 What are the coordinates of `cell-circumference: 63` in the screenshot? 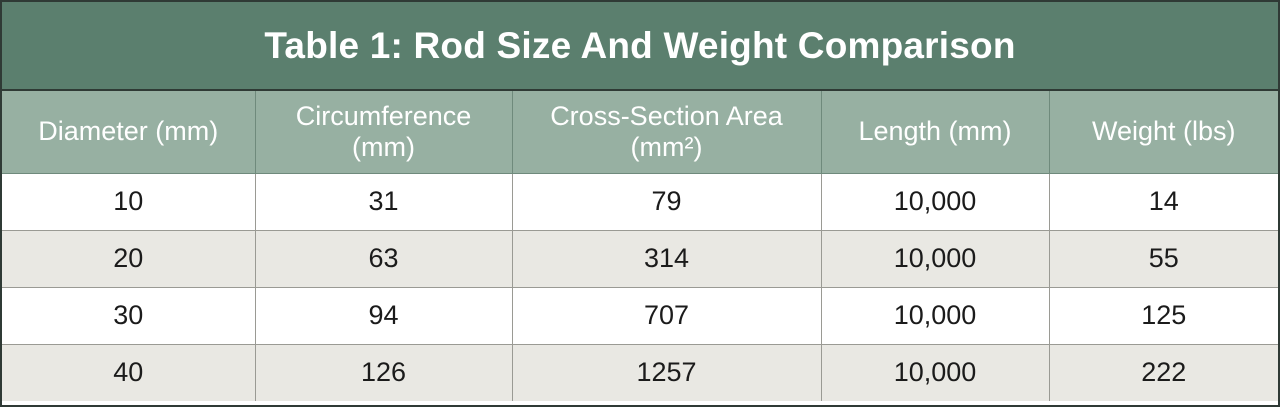 It's located at (384, 259).